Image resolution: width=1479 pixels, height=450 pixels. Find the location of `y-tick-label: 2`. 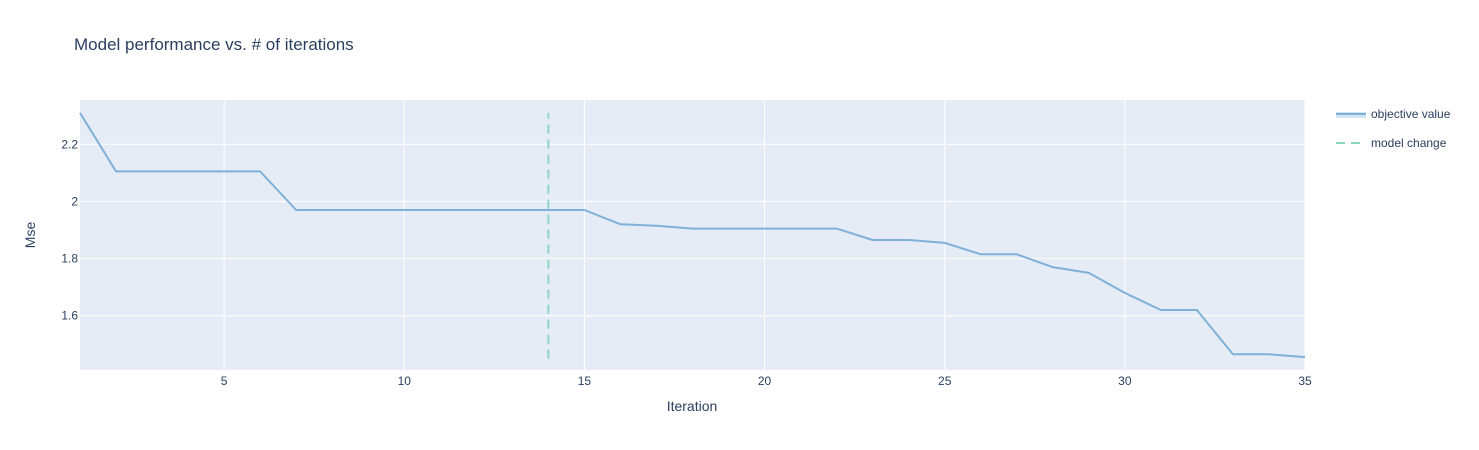

y-tick-label: 2 is located at coordinates (74, 201).